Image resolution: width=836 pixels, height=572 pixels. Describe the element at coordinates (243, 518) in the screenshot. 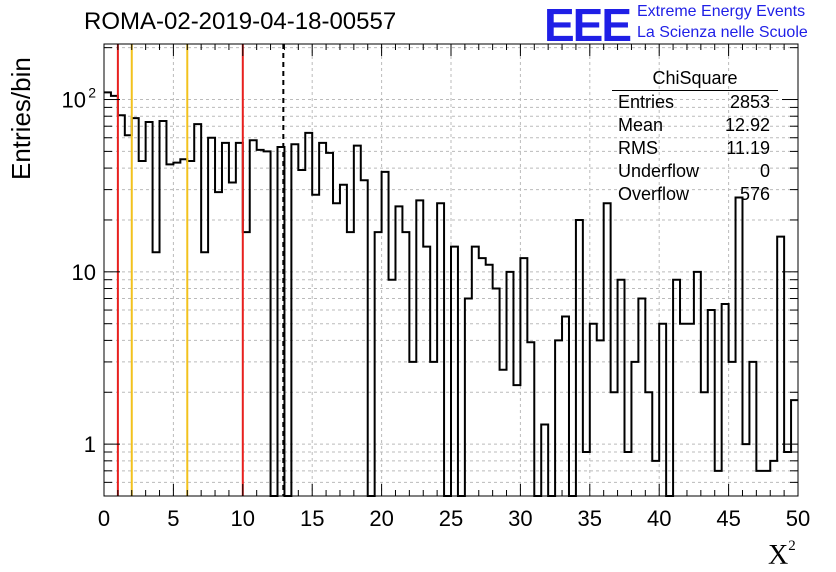

I see `x-tick-label: 10` at that location.